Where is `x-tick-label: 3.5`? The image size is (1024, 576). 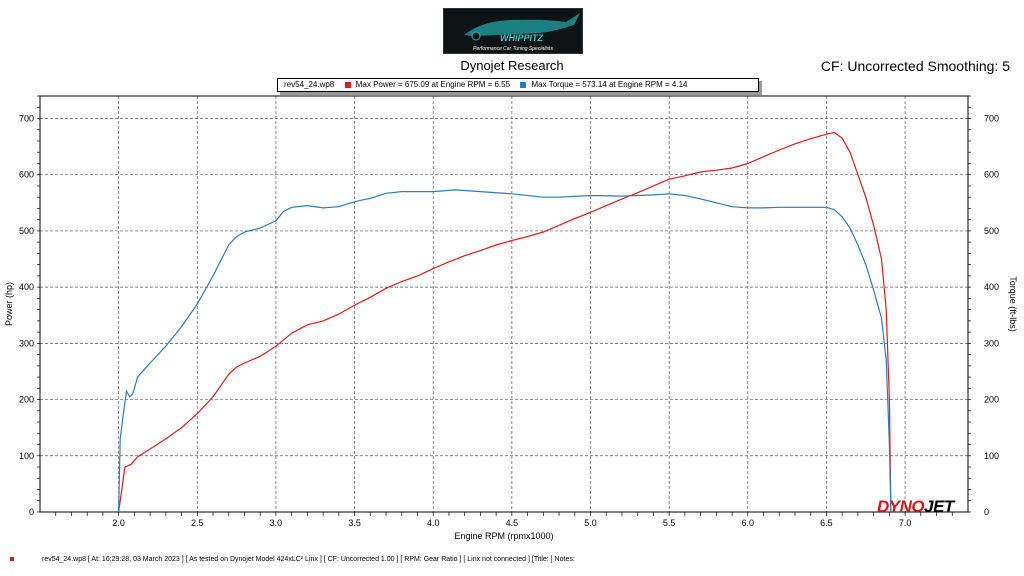 x-tick-label: 3.5 is located at coordinates (354, 523).